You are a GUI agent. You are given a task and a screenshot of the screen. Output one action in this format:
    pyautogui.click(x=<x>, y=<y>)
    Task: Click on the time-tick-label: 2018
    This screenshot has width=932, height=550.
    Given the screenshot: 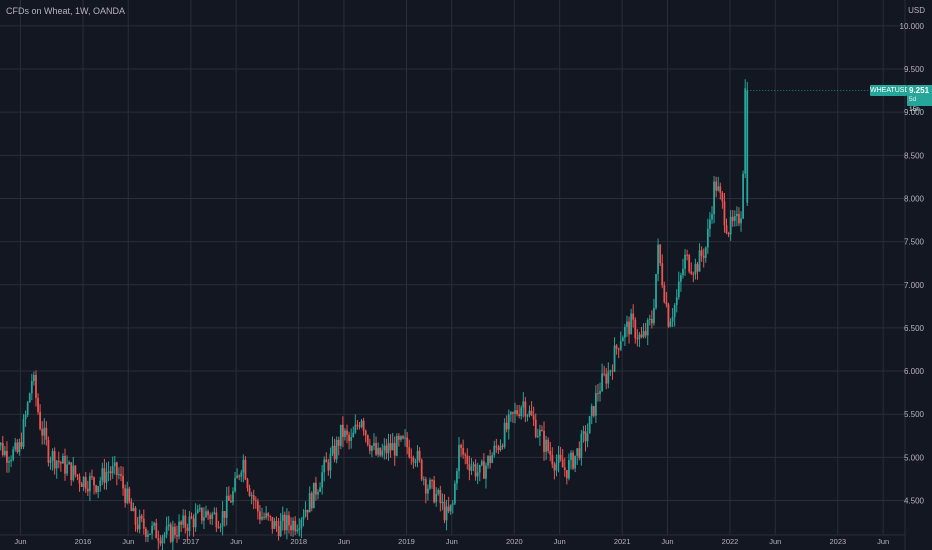 What is the action you would take?
    pyautogui.click(x=298, y=541)
    